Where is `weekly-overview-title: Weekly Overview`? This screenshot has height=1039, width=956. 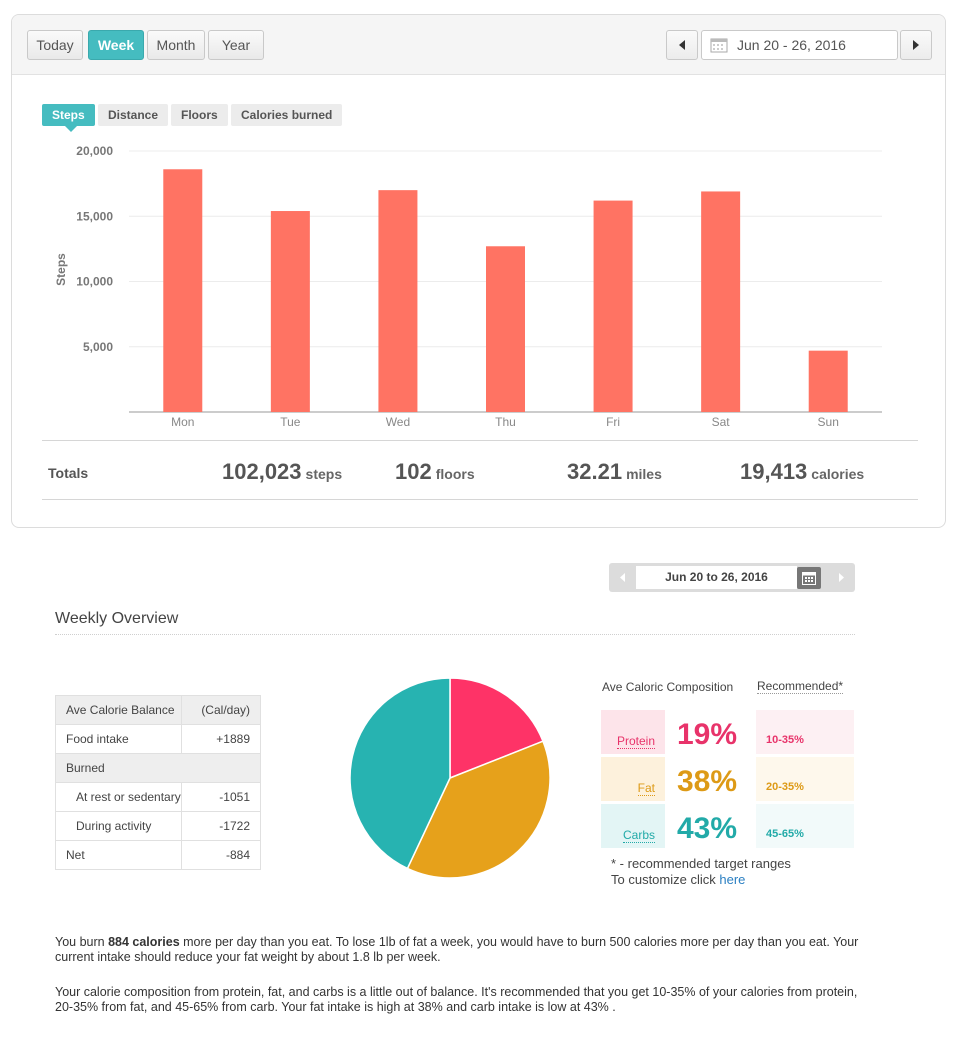
weekly-overview-title: Weekly Overview is located at coordinates (117, 618).